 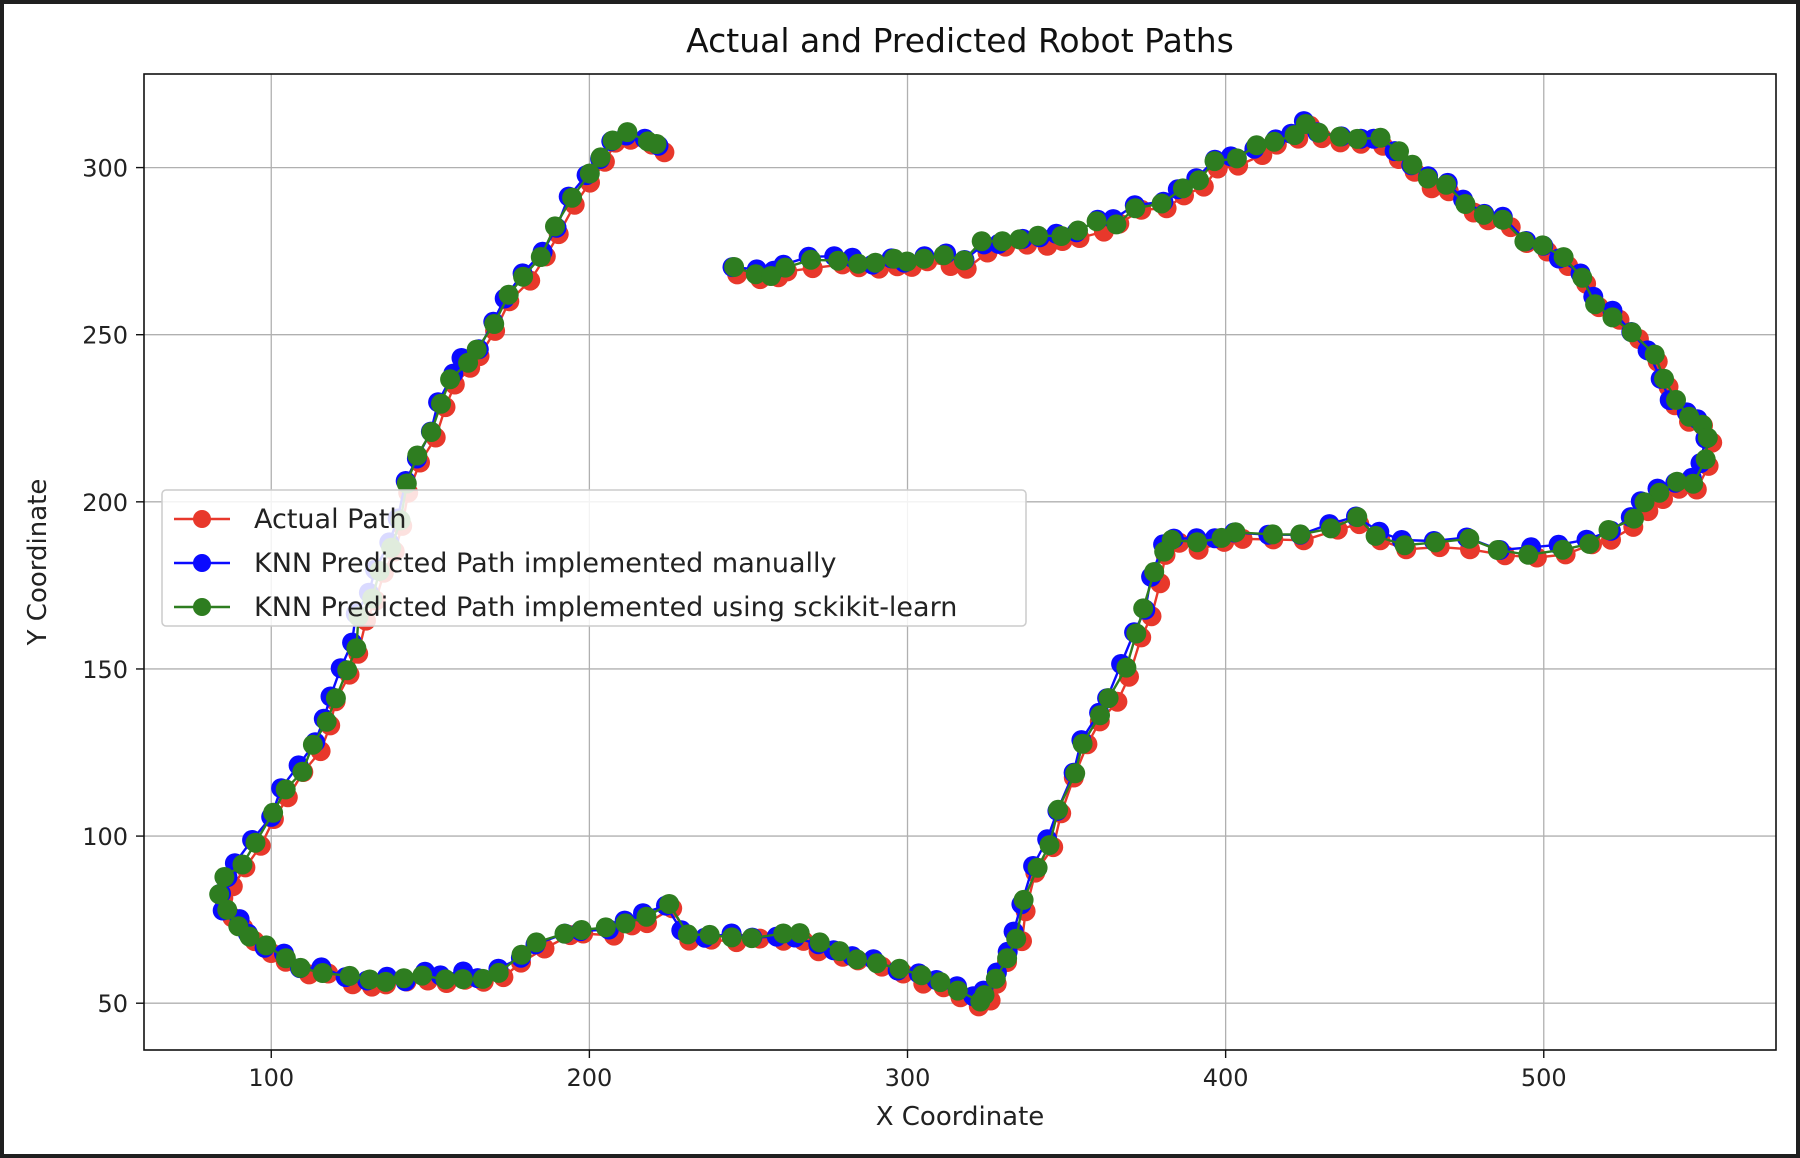 What do you see at coordinates (960, 1117) in the screenshot?
I see `x-axis-label: X Coordinate` at bounding box center [960, 1117].